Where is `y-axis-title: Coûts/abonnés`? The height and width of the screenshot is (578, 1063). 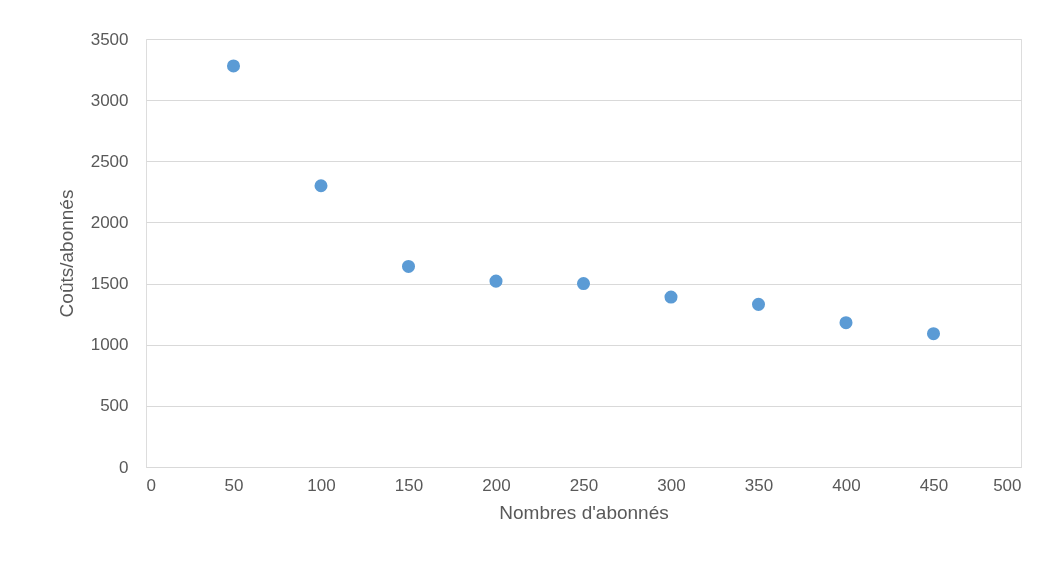
y-axis-title: Coûts/abonnés is located at coordinates (66, 253).